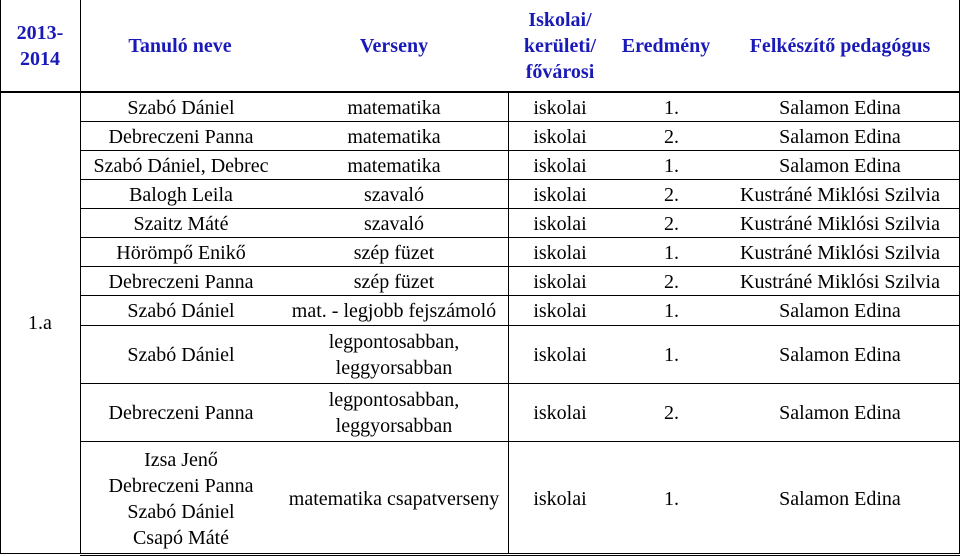 The width and height of the screenshot is (960, 556). I want to click on competition-name: matematika csapatverseny, so click(394, 499).